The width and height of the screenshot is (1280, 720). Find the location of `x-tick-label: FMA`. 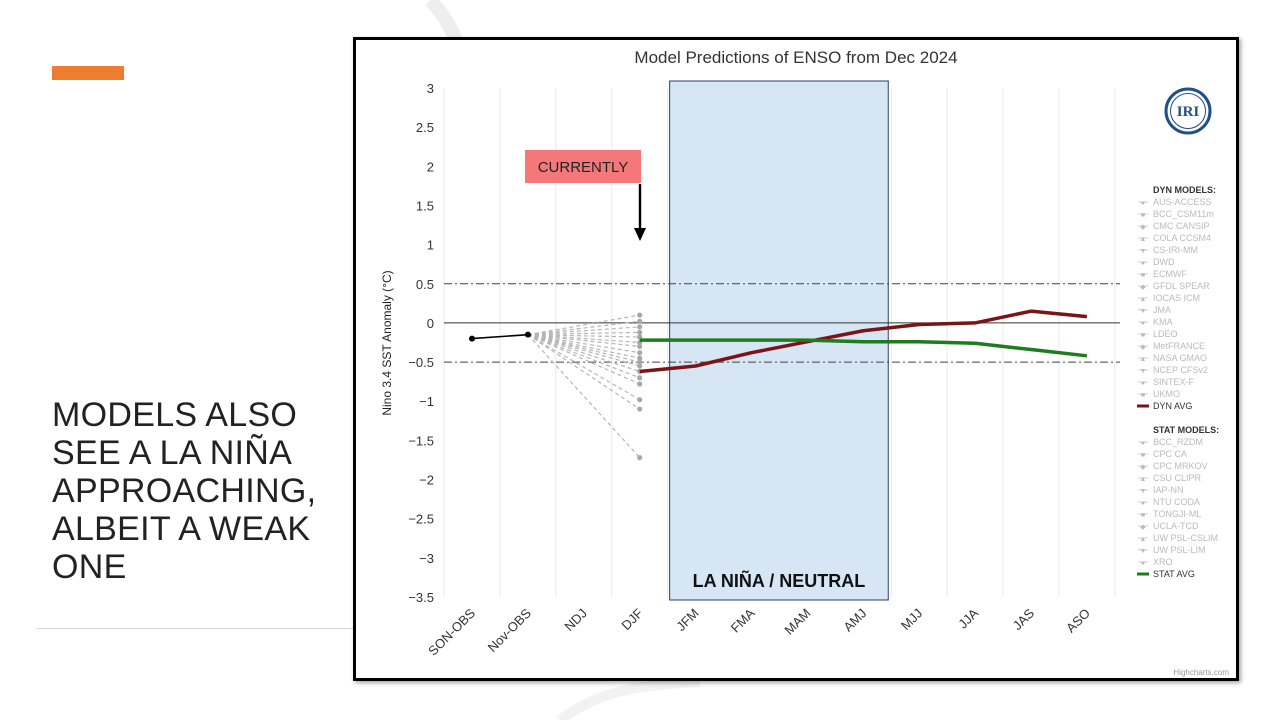

x-tick-label: FMA is located at coordinates (743, 620).